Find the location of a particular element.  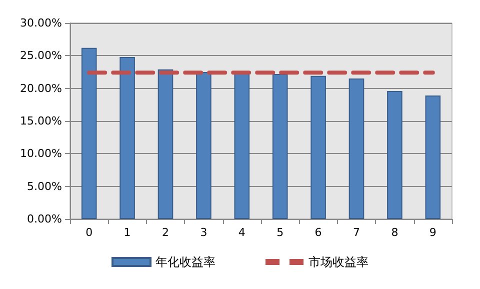

x-tick-label: 1 is located at coordinates (127, 232).